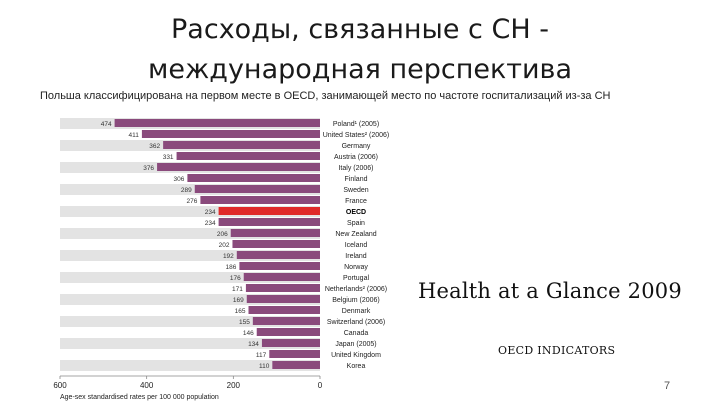  Describe the element at coordinates (253, 344) in the screenshot. I see `value-label: 134` at that location.